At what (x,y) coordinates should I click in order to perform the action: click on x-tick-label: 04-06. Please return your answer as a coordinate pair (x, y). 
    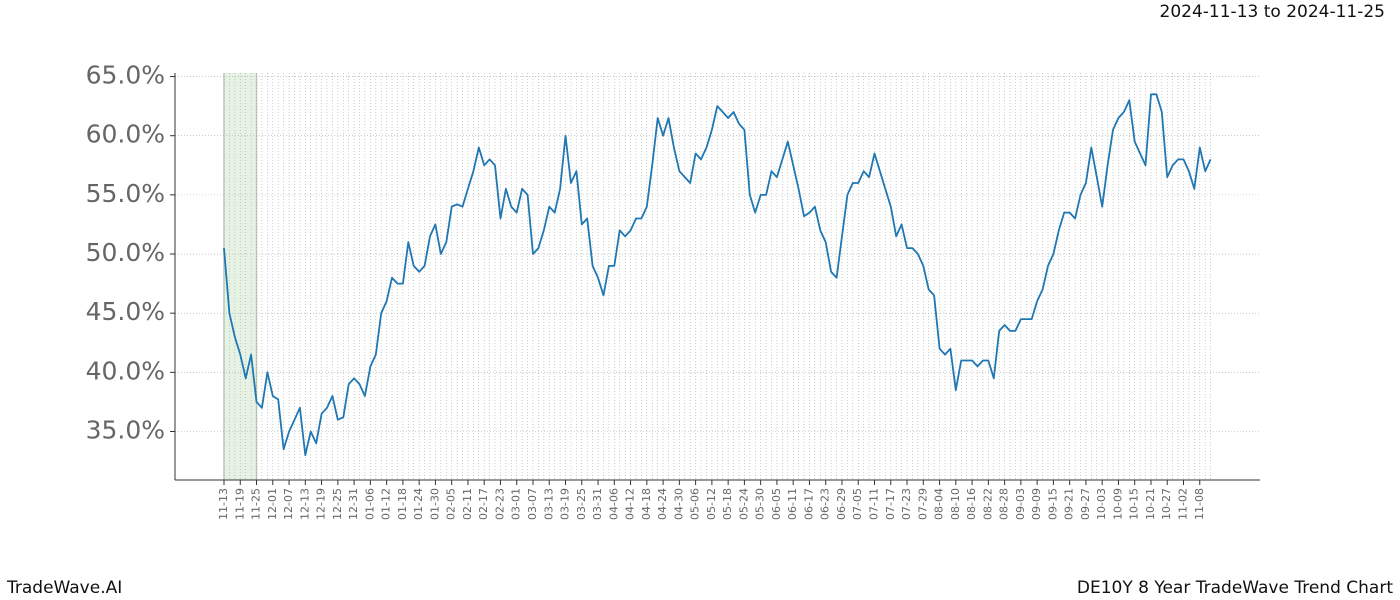
    Looking at the image, I should click on (613, 504).